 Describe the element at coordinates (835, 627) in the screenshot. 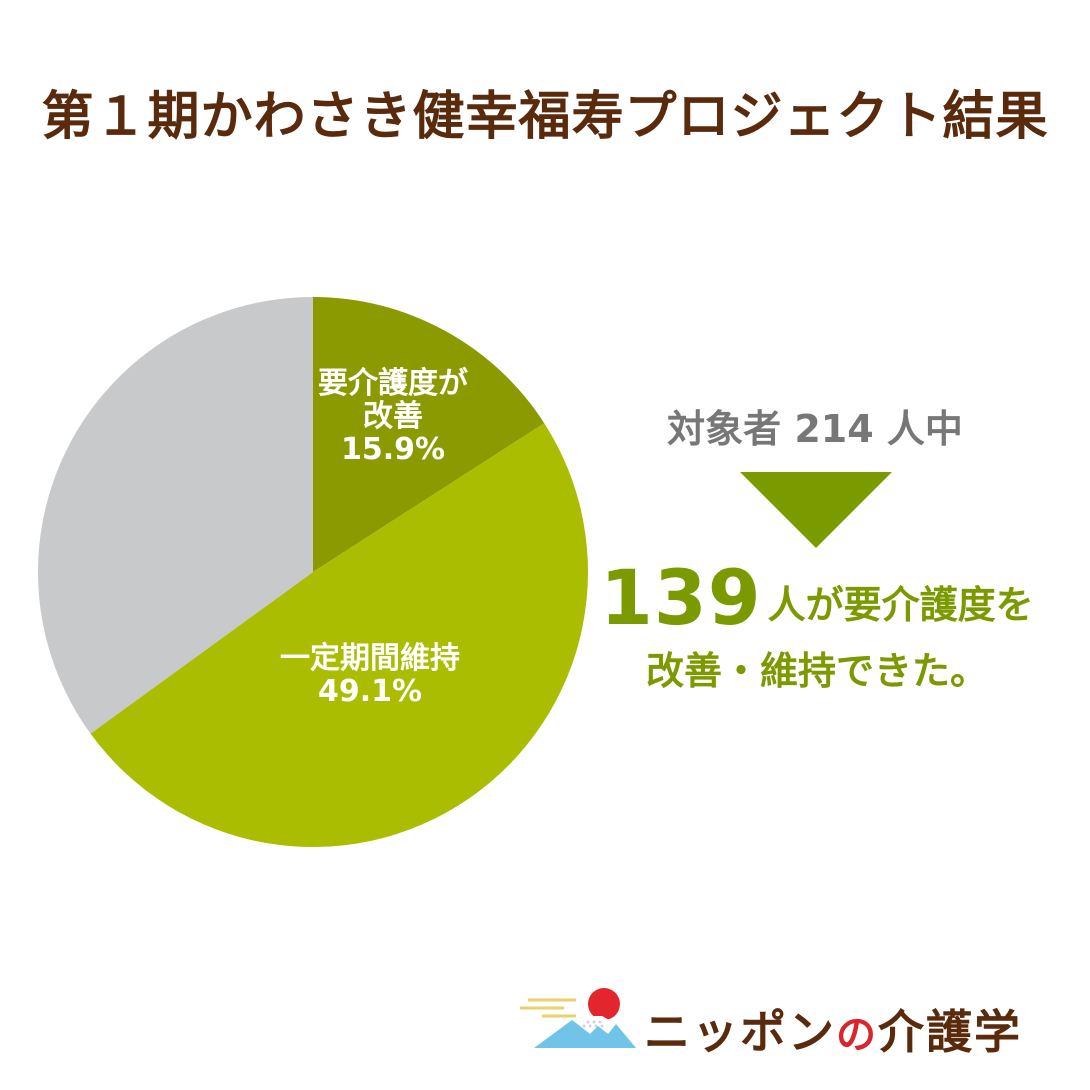

I see `result-summary: 139 人が要介護度を 改善・維持できた。` at that location.